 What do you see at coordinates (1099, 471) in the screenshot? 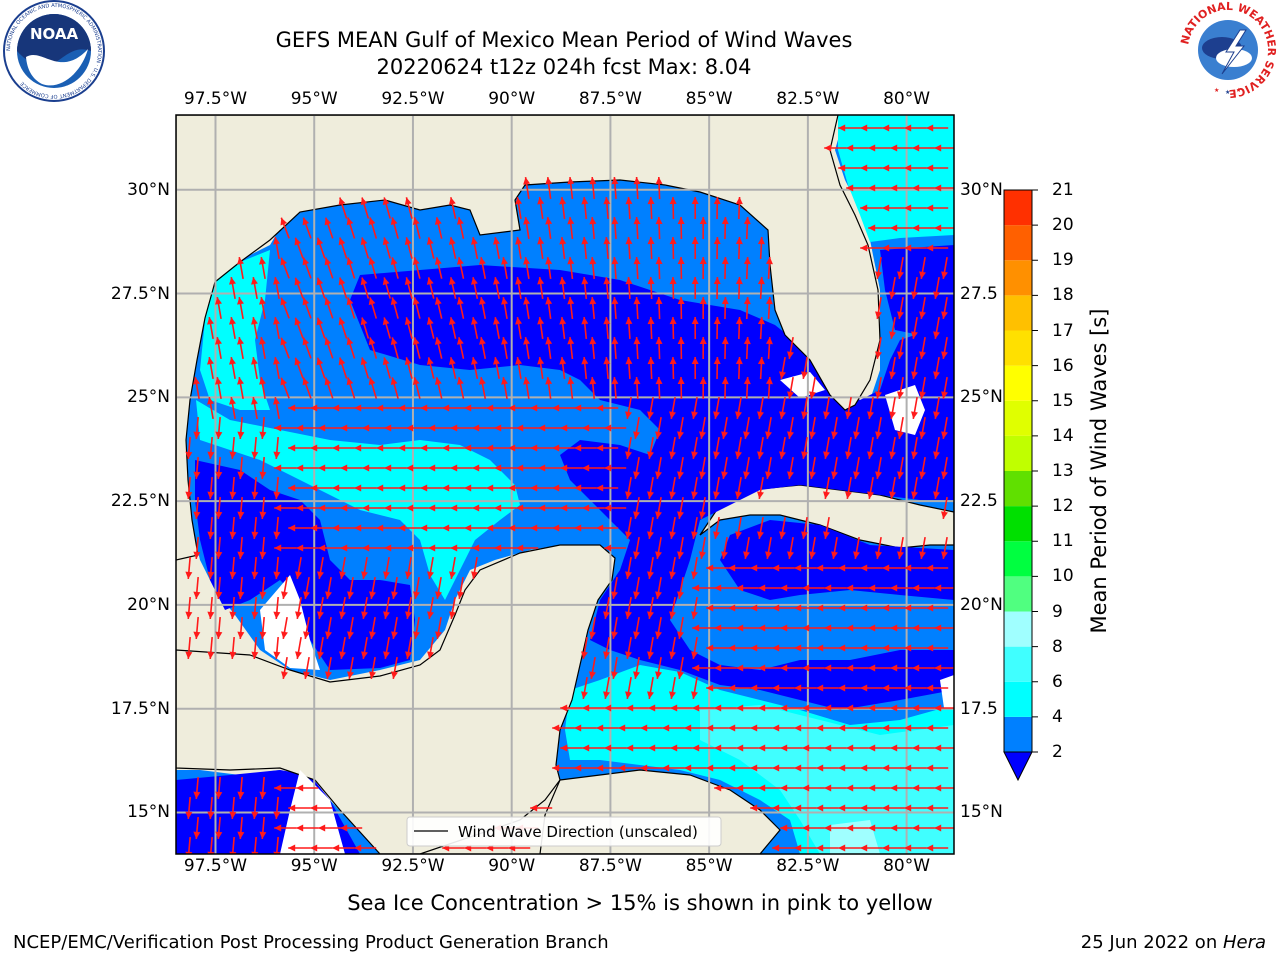
I see `colorbar-label: Mean Period of Wind Waves [s]` at bounding box center [1099, 471].